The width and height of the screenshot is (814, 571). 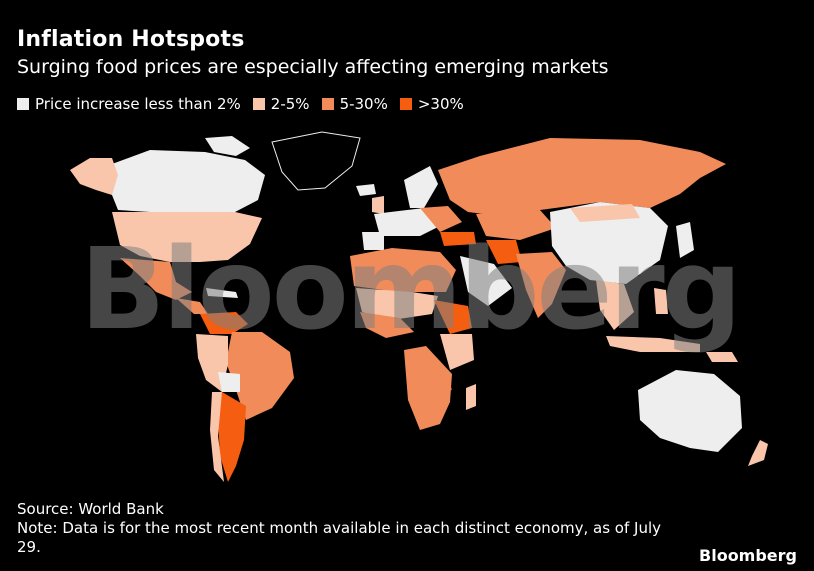 I want to click on region-turkey, so click(x=458, y=239).